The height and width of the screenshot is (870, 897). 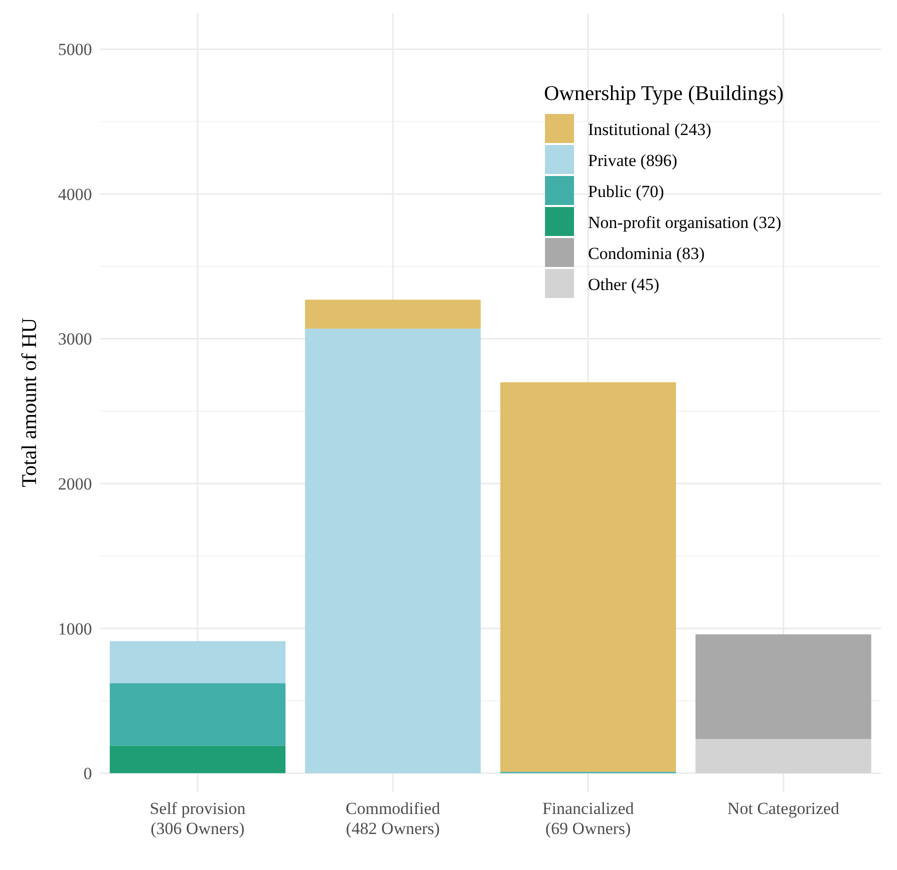 What do you see at coordinates (633, 160) in the screenshot?
I see `legend-label: Private (896)` at bounding box center [633, 160].